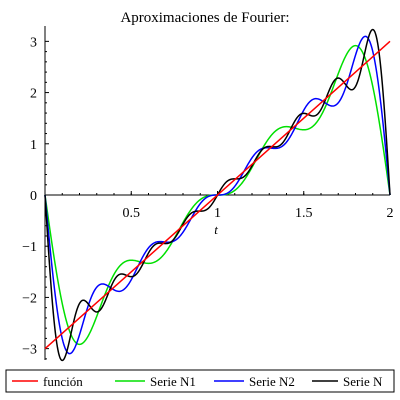  I want to click on x-tick-label: 1.5, so click(304, 213).